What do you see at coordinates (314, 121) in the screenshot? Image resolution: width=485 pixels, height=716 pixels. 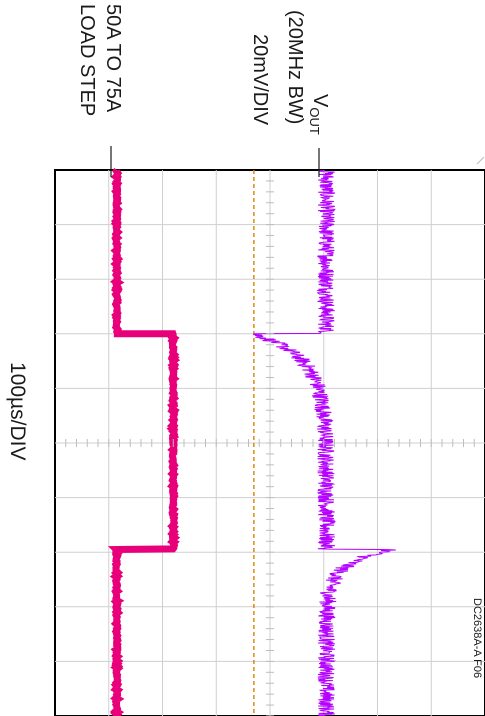 I see `vout-label-sub: OUT` at bounding box center [314, 121].